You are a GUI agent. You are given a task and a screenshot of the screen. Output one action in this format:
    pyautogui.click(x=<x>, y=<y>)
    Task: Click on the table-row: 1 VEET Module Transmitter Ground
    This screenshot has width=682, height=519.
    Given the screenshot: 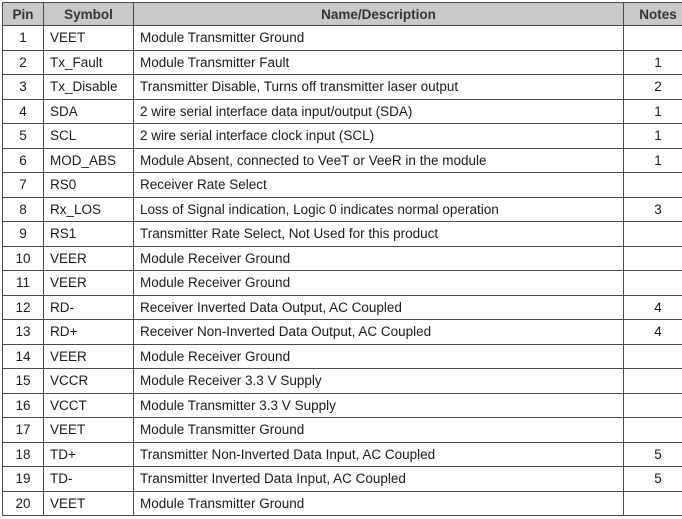 What is the action you would take?
    pyautogui.click(x=342, y=38)
    